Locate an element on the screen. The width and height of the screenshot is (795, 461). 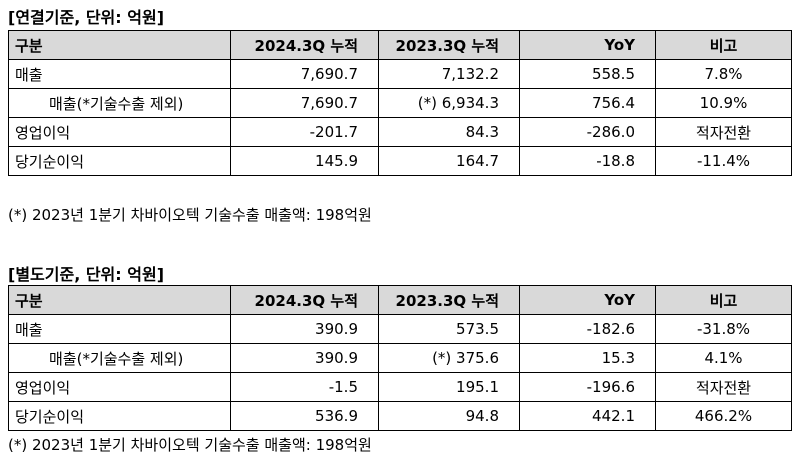
consolidated-footnote: (*) 2023년 1분기 차바이오텍 기술수출 매출액: 198억원 is located at coordinates (190, 215).